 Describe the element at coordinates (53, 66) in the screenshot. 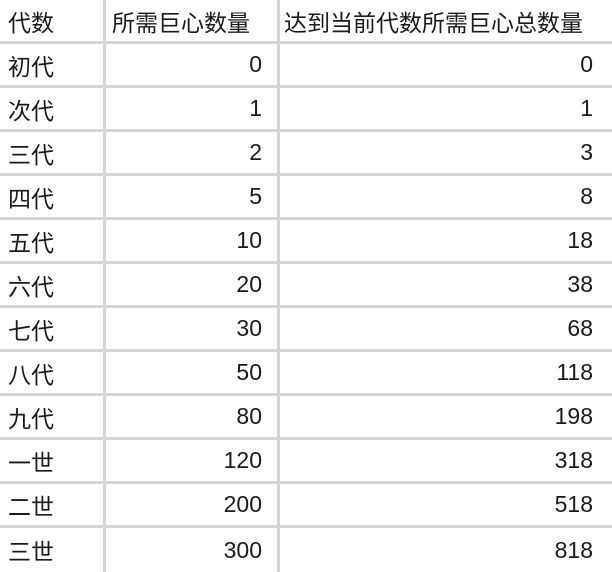

I see `cell-generation: 初代` at that location.